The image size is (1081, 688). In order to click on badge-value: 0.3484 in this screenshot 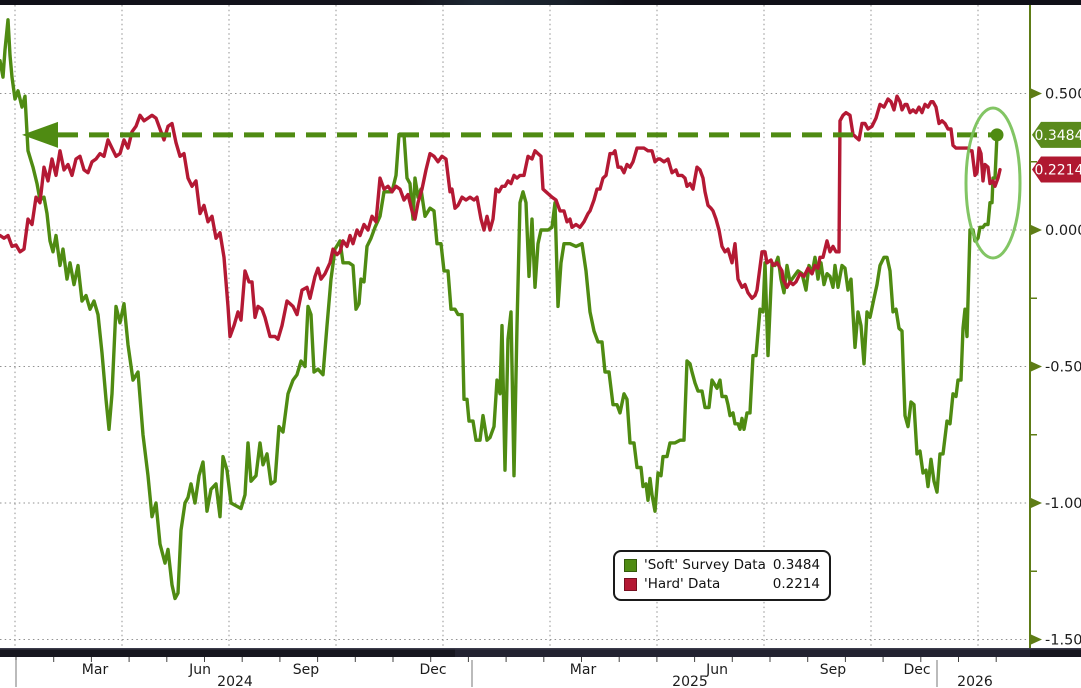, I will do `click(1058, 136)`.